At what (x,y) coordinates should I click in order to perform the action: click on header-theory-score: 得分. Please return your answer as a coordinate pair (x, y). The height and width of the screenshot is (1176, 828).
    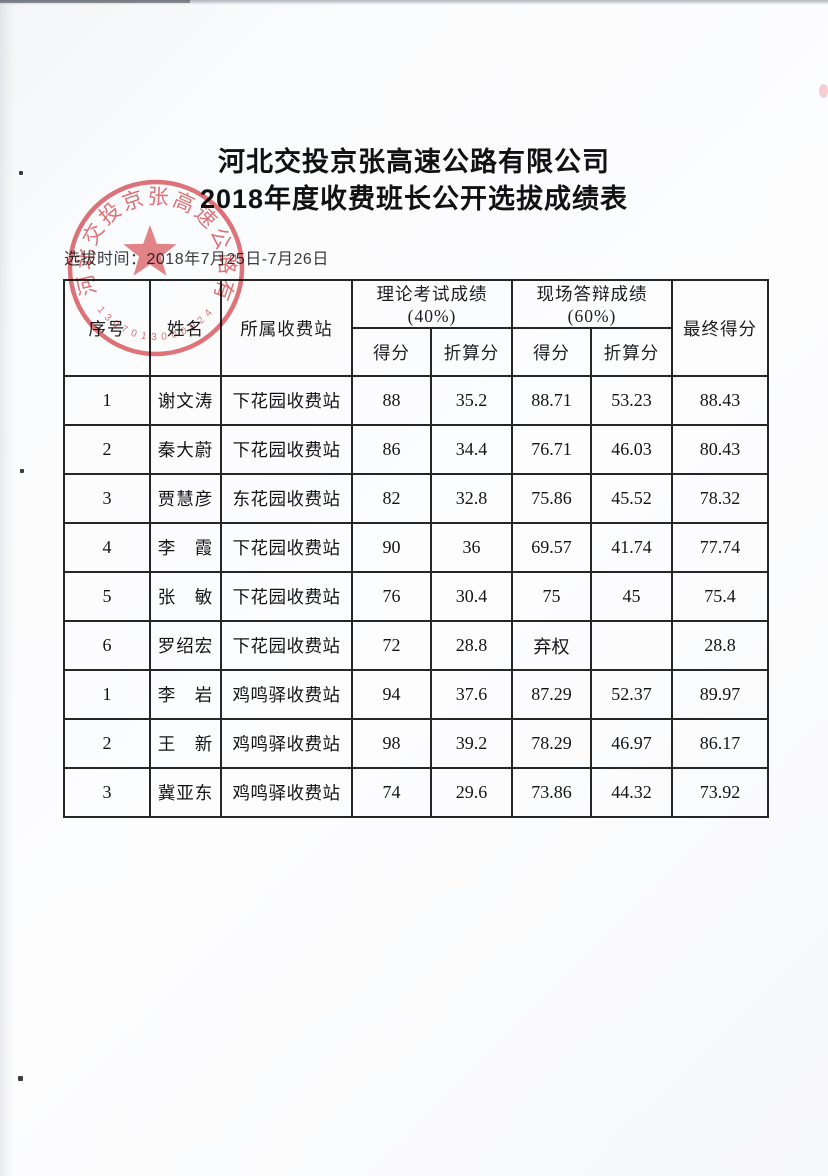
    Looking at the image, I should click on (391, 352).